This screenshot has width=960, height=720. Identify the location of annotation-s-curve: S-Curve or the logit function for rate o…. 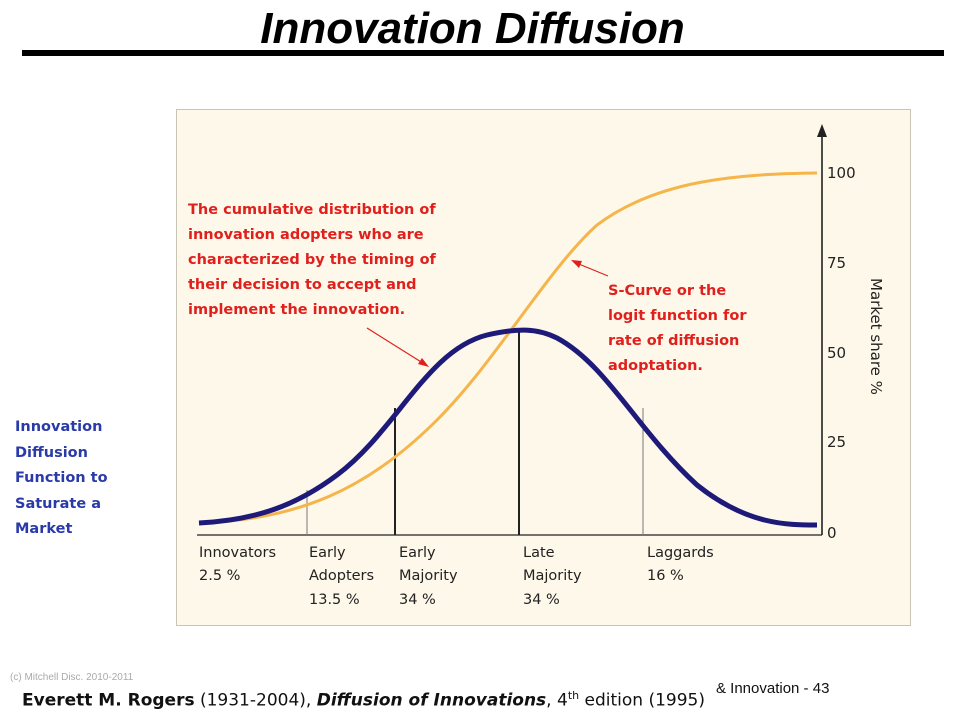
(677, 328).